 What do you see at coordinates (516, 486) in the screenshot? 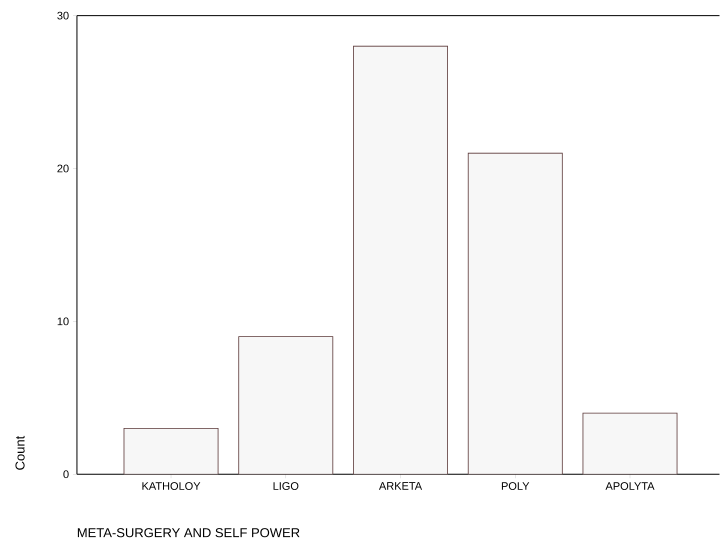
I see `x-tick-label: POLY` at bounding box center [516, 486].